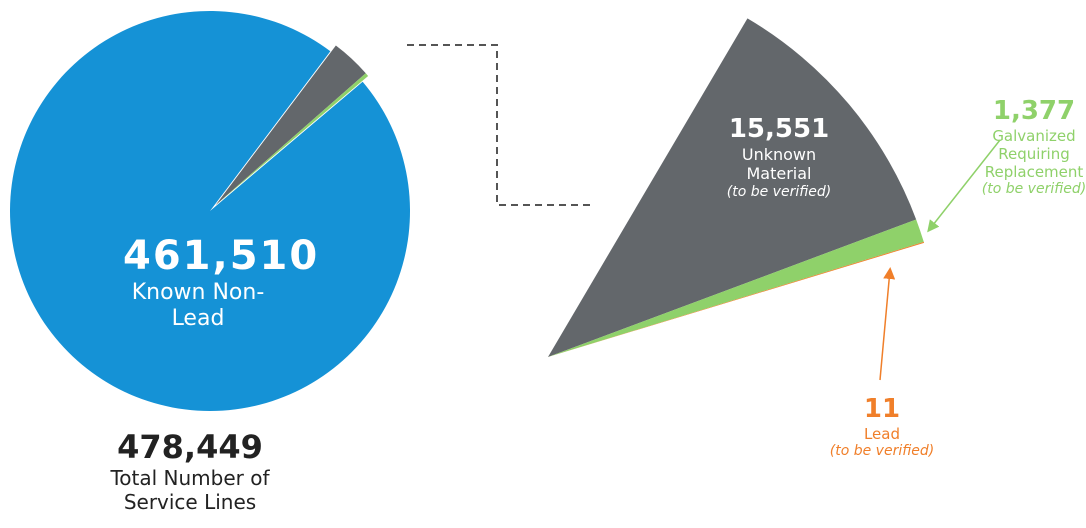 The height and width of the screenshot is (528, 1086). I want to click on slice-label: 11 Lead (to be verified), so click(882, 427).